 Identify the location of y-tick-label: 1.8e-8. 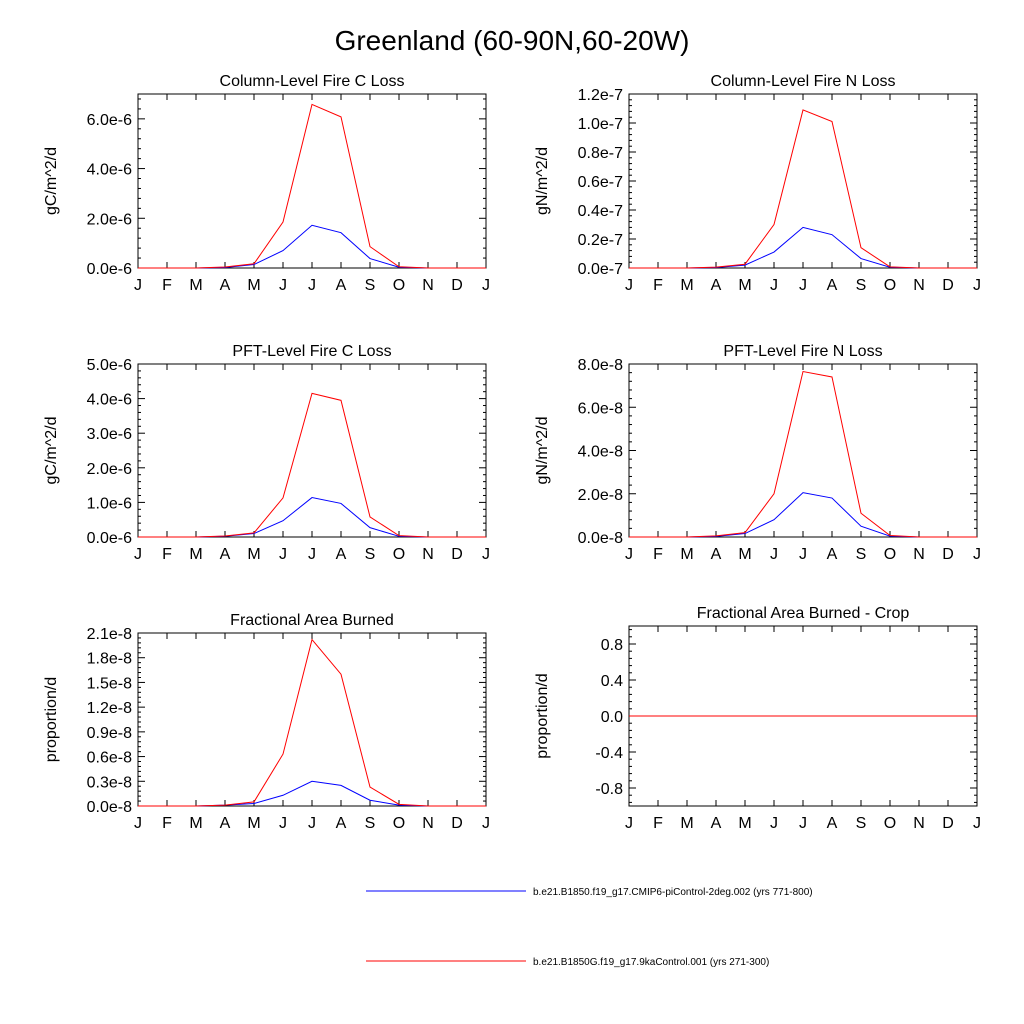
(109, 659).